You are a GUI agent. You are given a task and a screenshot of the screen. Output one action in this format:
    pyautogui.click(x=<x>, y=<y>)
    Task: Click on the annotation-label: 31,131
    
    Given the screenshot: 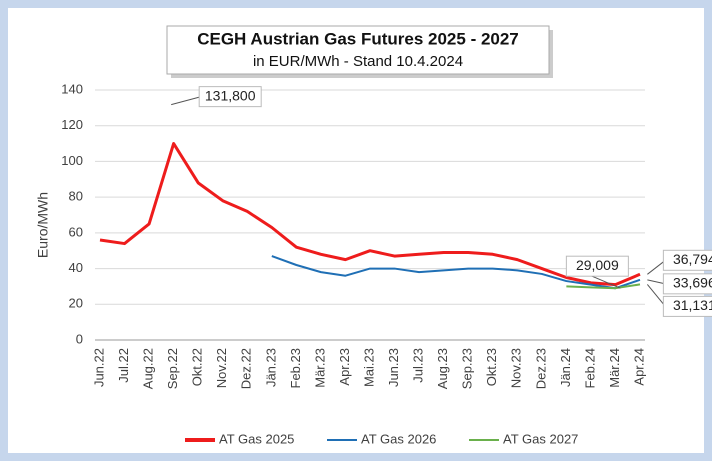 What is the action you would take?
    pyautogui.click(x=692, y=305)
    